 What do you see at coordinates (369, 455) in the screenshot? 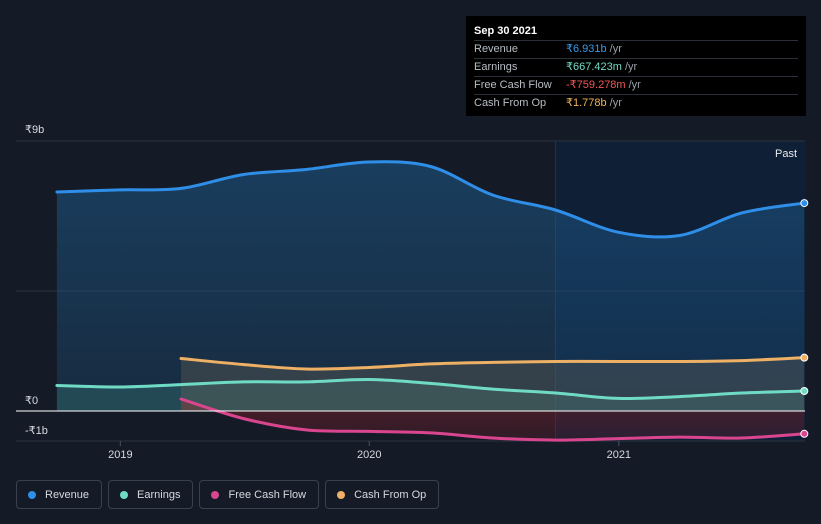
I see `x-tick-label: 2020` at bounding box center [369, 455].